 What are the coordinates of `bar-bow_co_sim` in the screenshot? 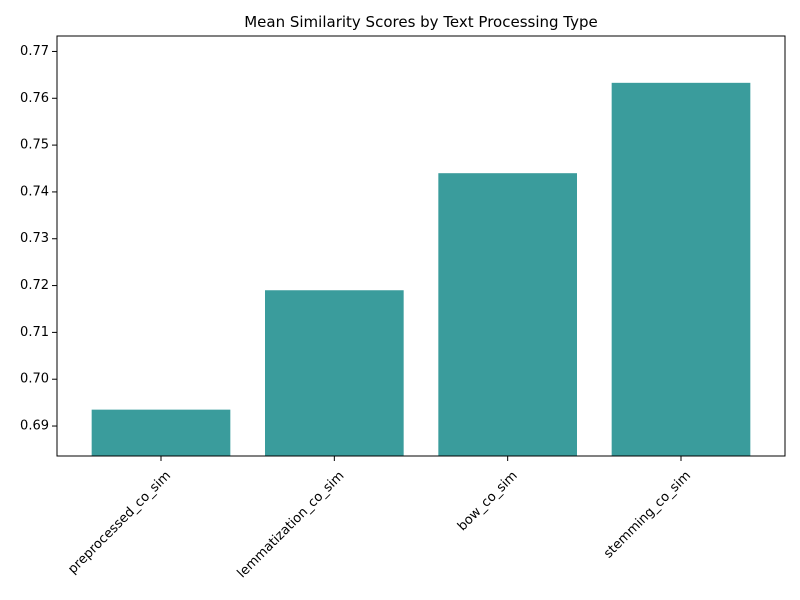 It's located at (507, 315).